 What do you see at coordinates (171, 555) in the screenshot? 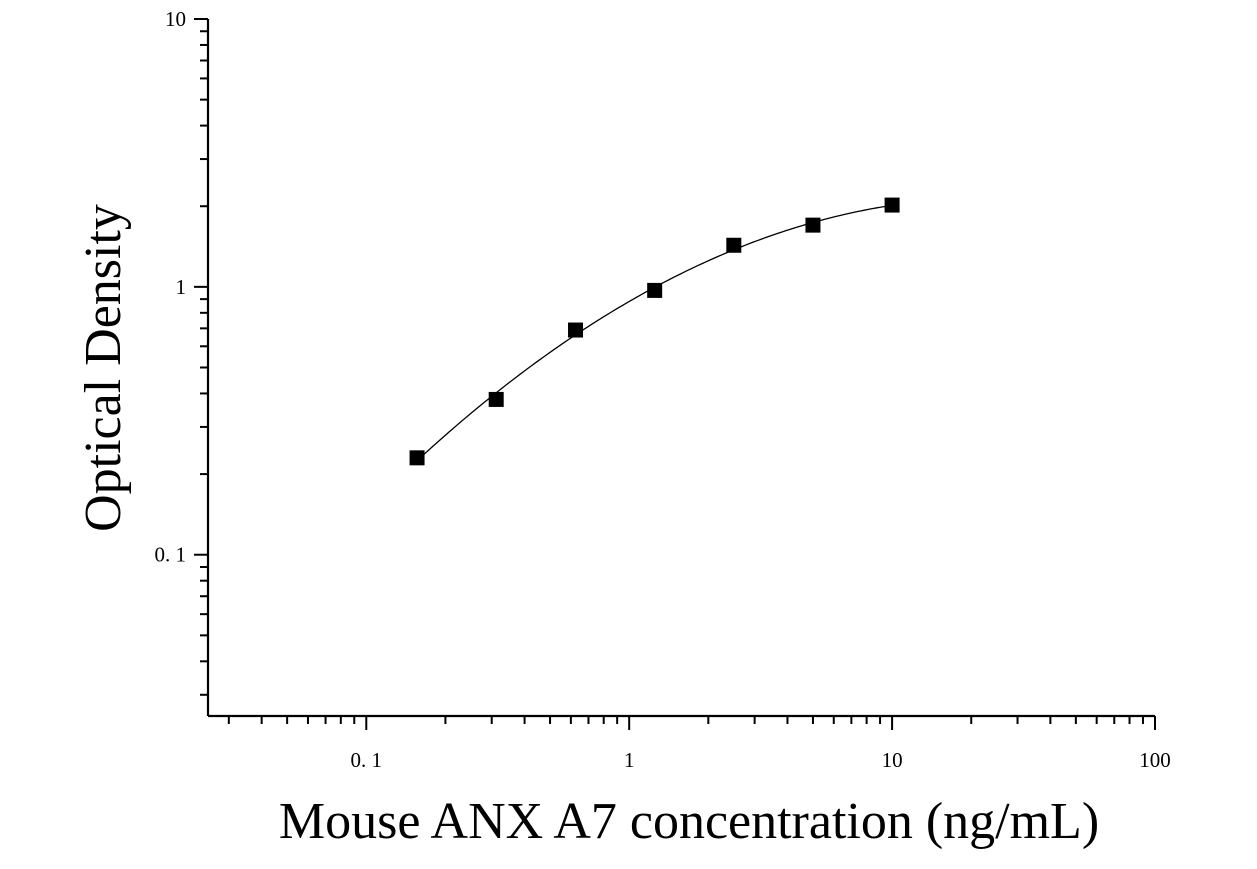
I see `y-tick-label: 0. 1` at bounding box center [171, 555].